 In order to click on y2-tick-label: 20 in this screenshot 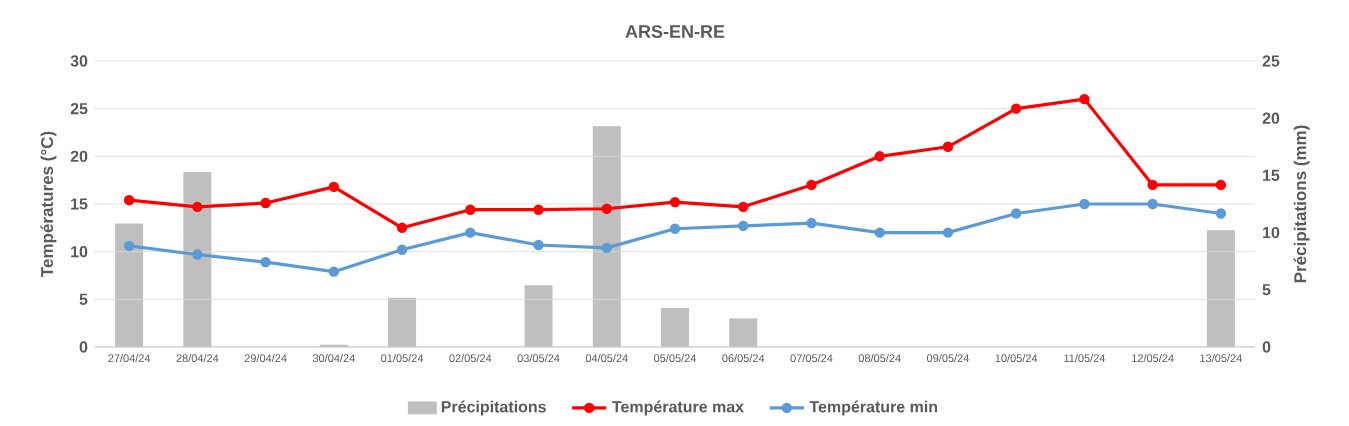, I will do `click(1271, 118)`.